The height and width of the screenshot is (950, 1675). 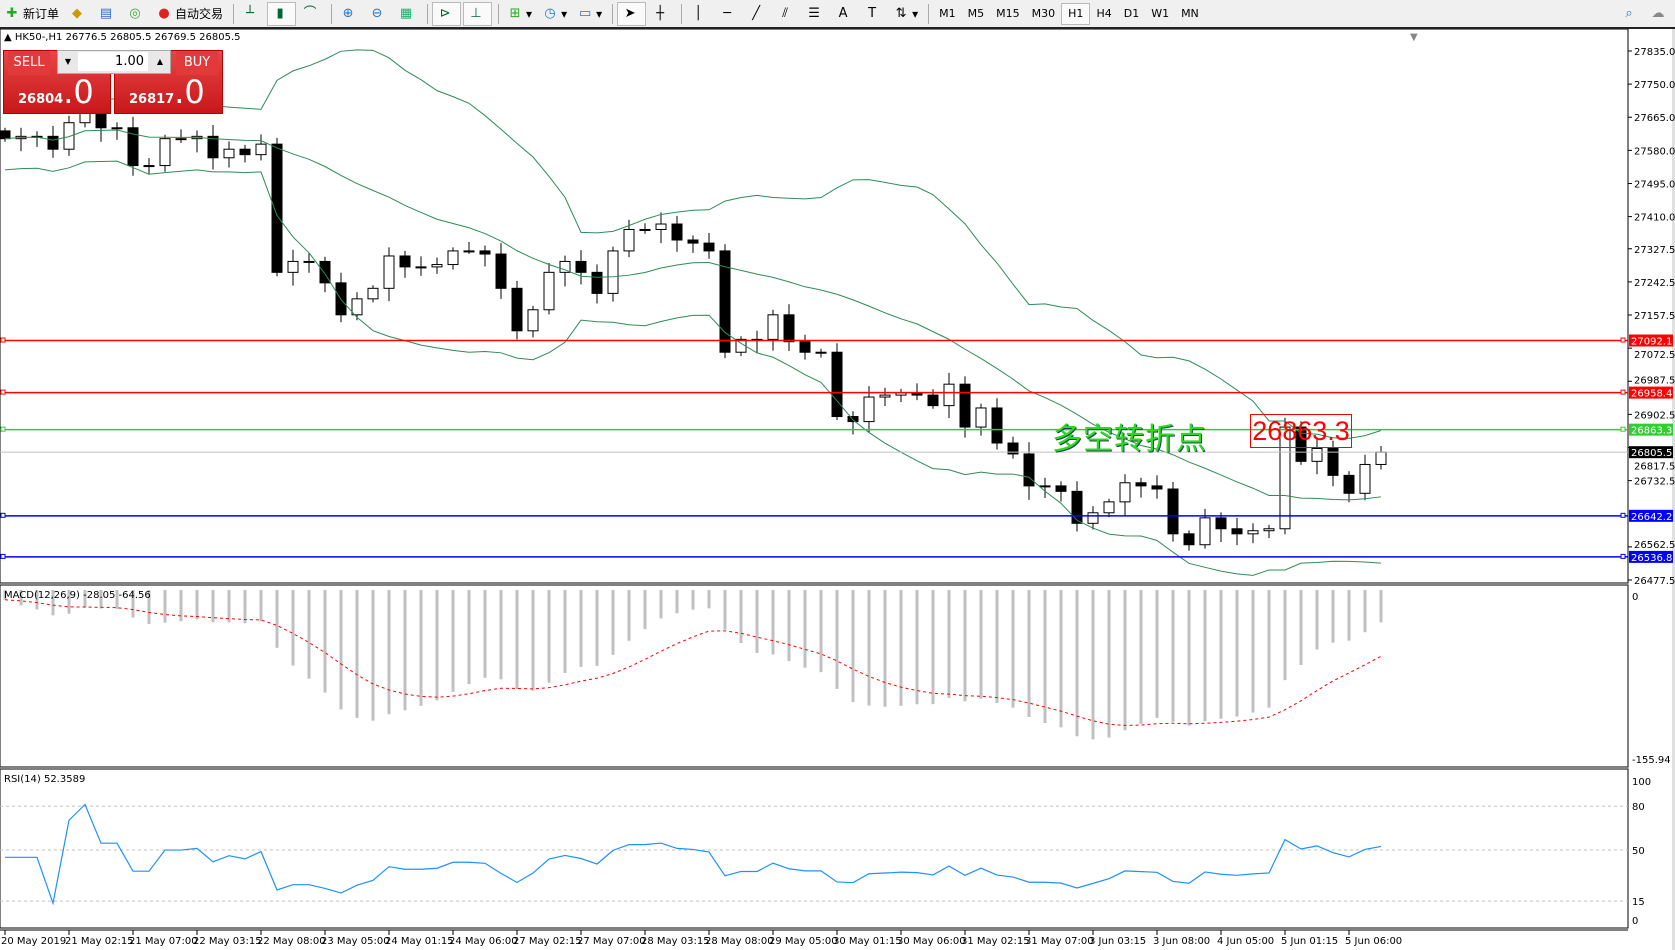 What do you see at coordinates (873, 14) in the screenshot?
I see `text-label-button: T` at bounding box center [873, 14].